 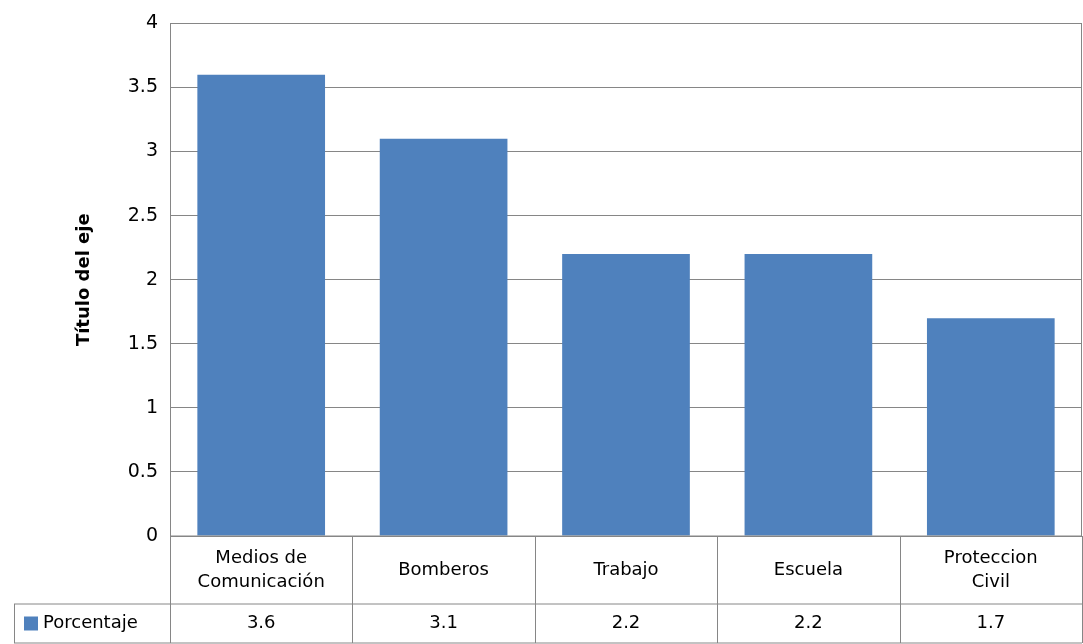 What do you see at coordinates (151, 533) in the screenshot?
I see `y-tick-label: 0` at bounding box center [151, 533].